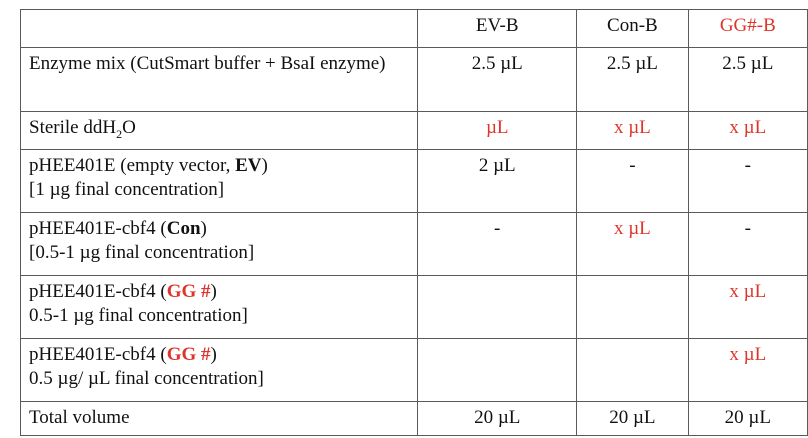 Image resolution: width=808 pixels, height=438 pixels. I want to click on empty-vector-label-bold: EV, so click(248, 165).